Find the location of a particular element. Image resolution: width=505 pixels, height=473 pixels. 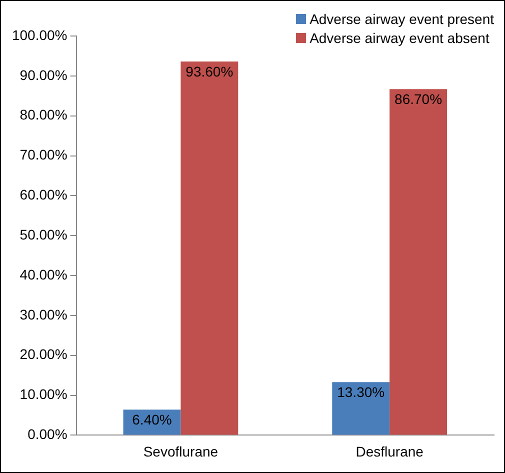

legend-label: Adverse airway event present is located at coordinates (402, 19).